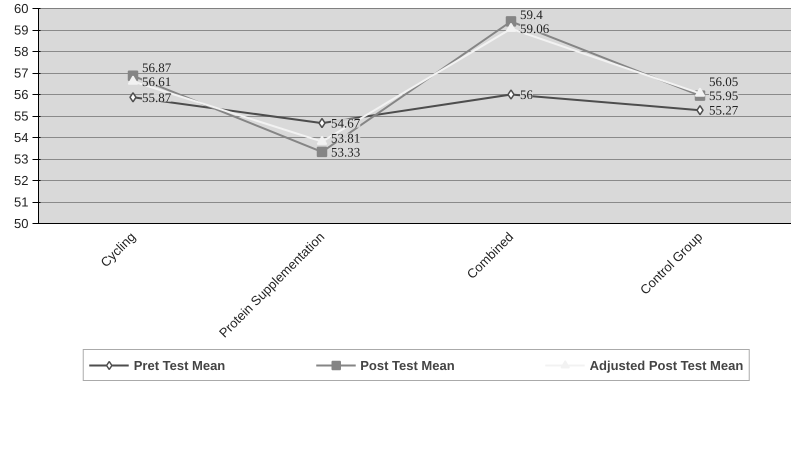 Image resolution: width=809 pixels, height=451 pixels. What do you see at coordinates (157, 67) in the screenshot?
I see `data-label: 56.87` at bounding box center [157, 67].